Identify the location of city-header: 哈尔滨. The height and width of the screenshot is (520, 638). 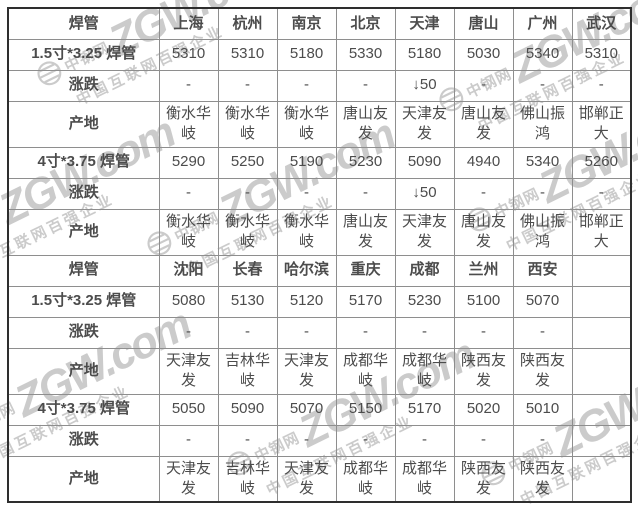
(306, 270).